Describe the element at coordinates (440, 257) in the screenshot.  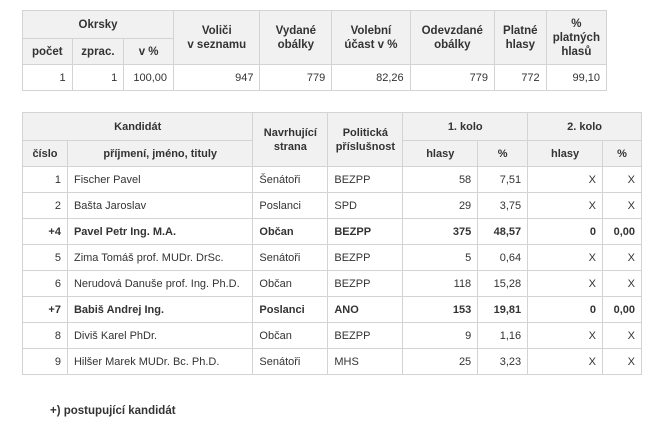
I see `round1-votes: 5` at that location.